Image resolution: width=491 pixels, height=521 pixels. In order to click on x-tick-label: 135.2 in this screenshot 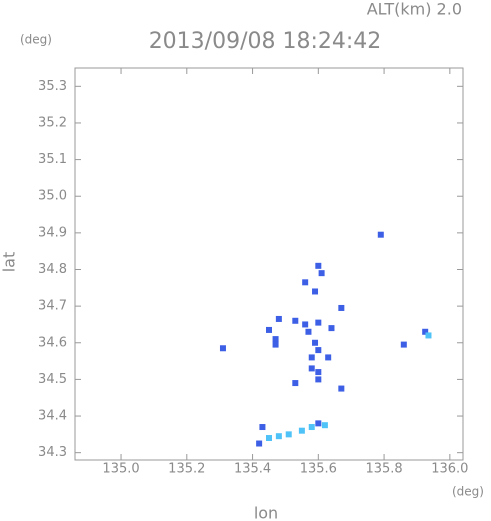, I will do `click(186, 469)`.